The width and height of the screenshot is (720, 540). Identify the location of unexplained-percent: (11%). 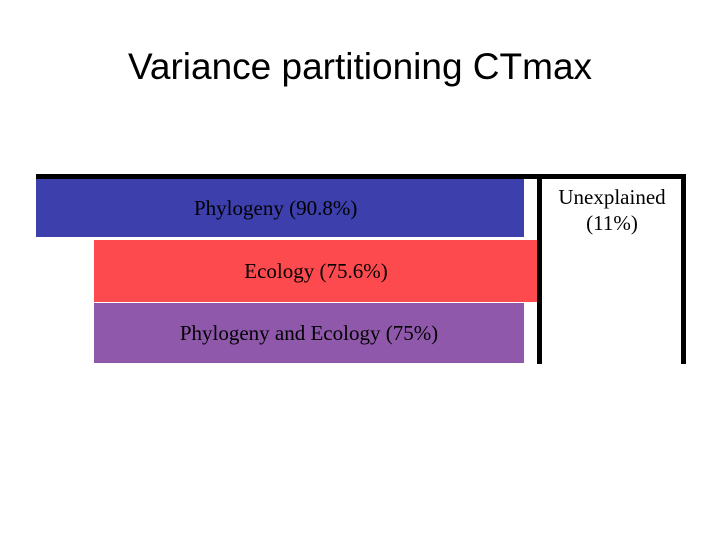
(612, 223).